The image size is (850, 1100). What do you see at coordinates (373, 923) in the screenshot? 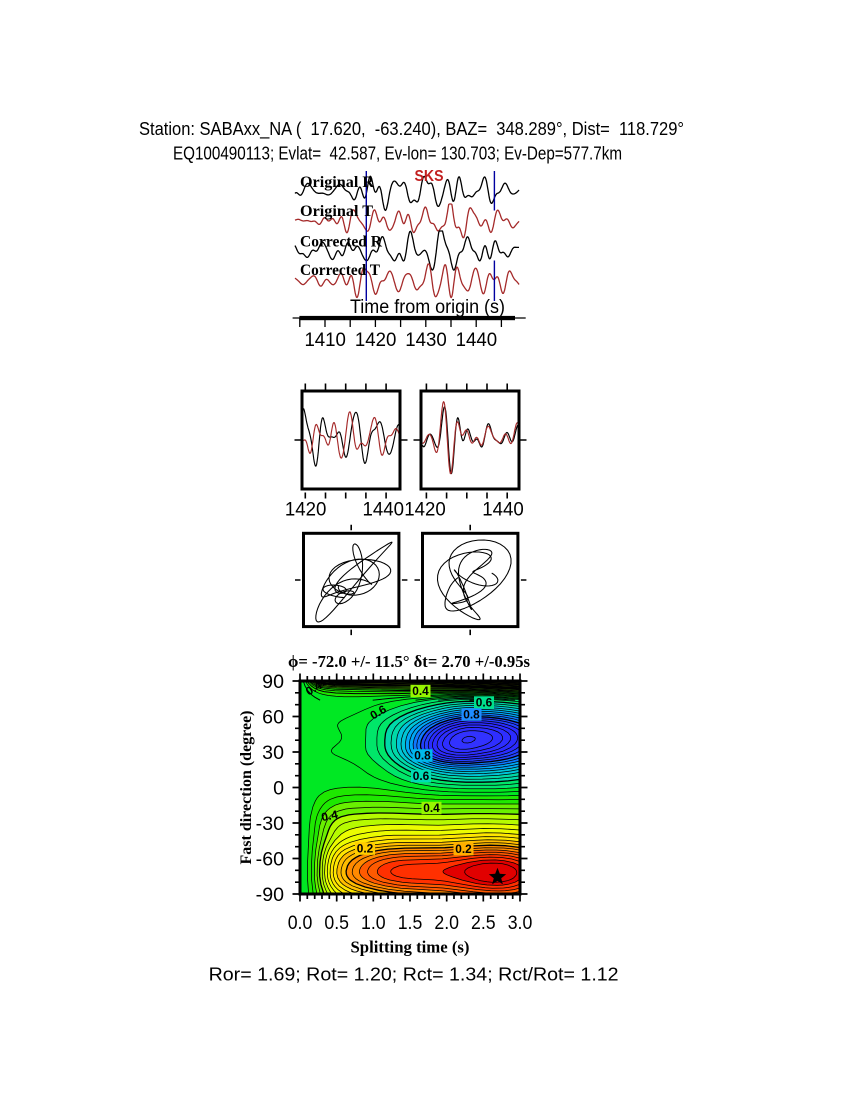
I see `svg-text: 1.0` at bounding box center [373, 923].